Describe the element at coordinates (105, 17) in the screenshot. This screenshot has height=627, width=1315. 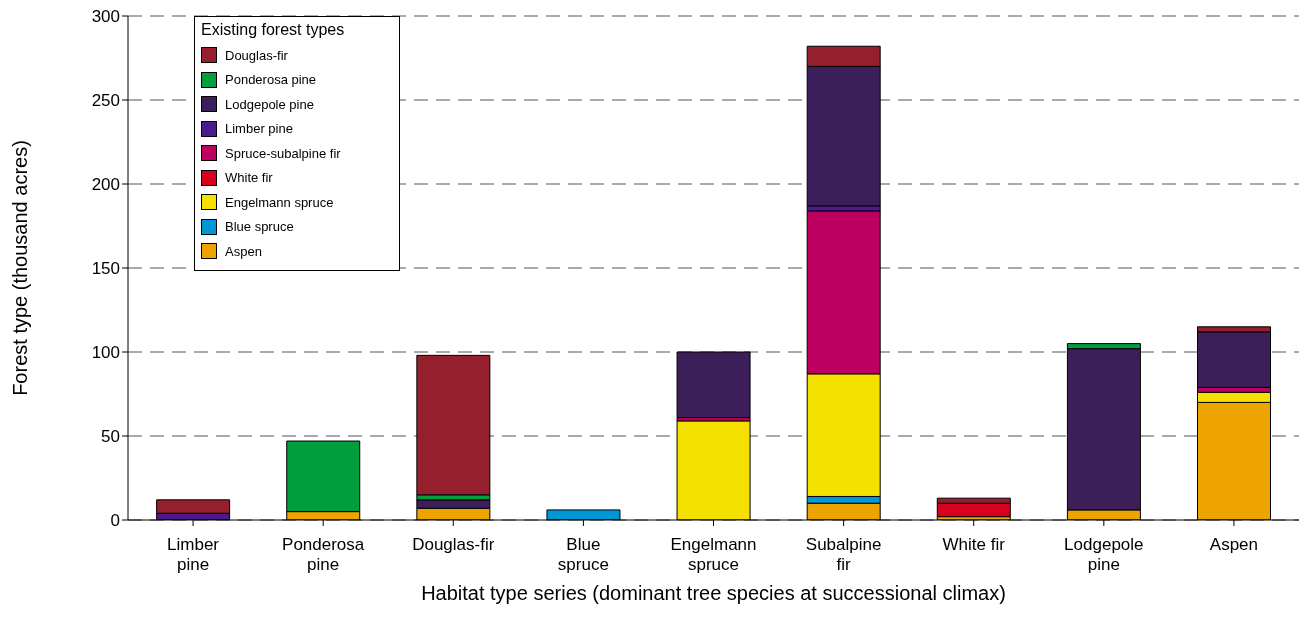
I see `y-tick-label: 300` at that location.